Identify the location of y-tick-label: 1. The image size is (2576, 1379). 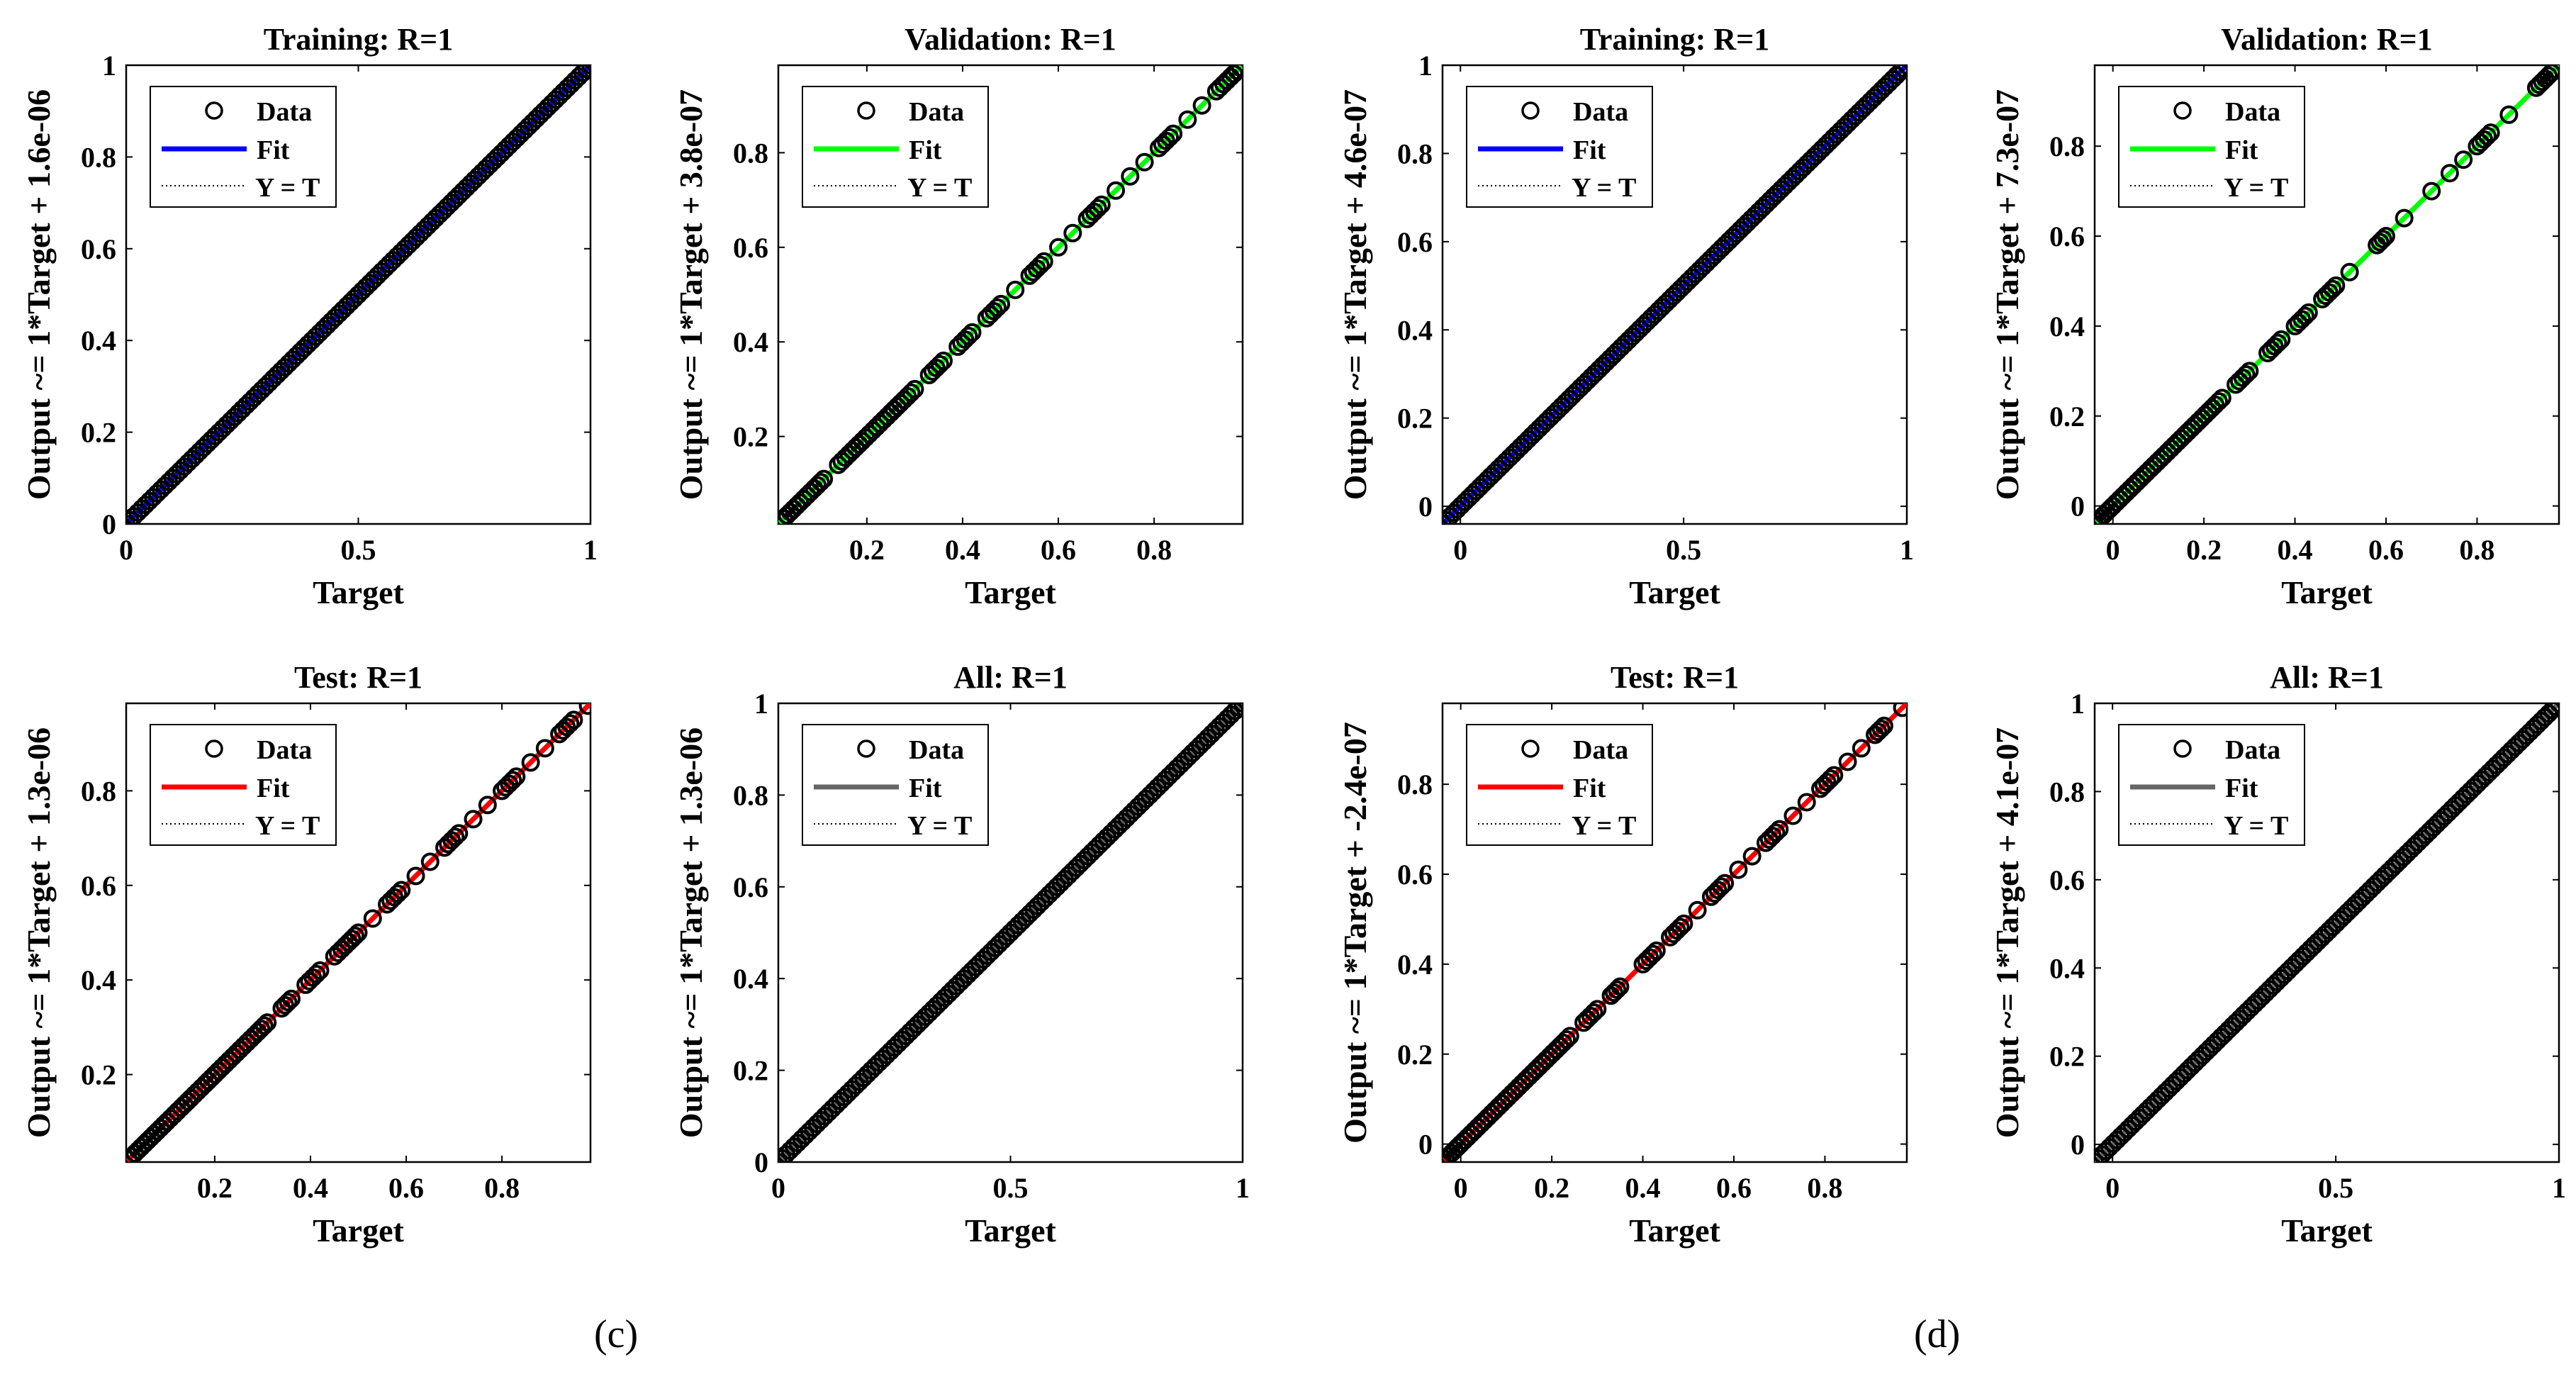
(761, 704).